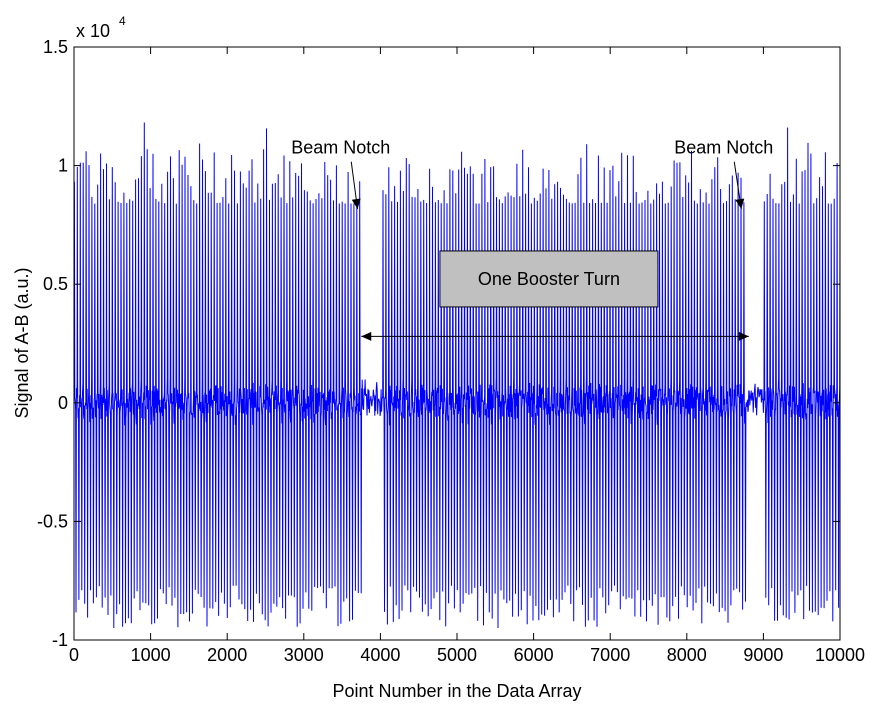 This screenshot has height=706, width=878. I want to click on x-tick-label: 4000, so click(380, 655).